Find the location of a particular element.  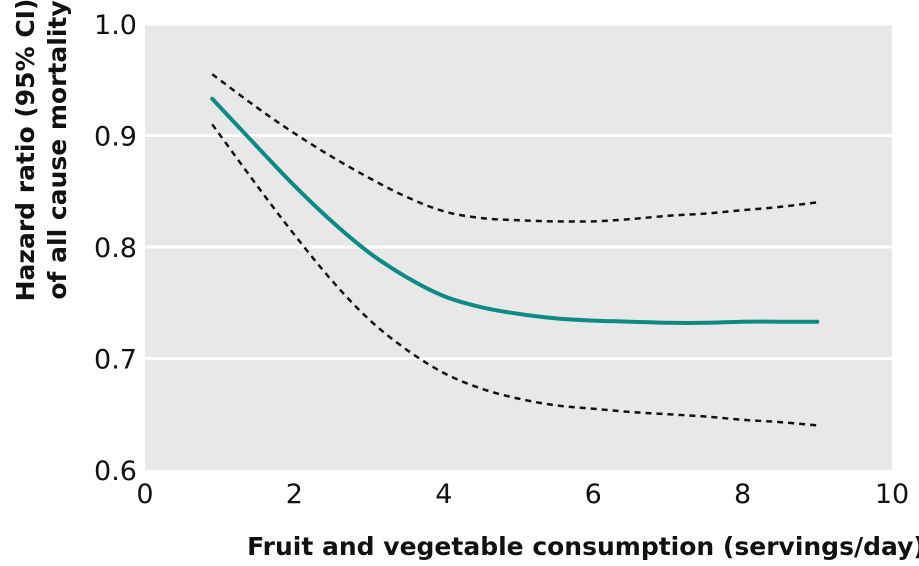

y-axis-title-line-2: of all cause mortality is located at coordinates (57, 149).